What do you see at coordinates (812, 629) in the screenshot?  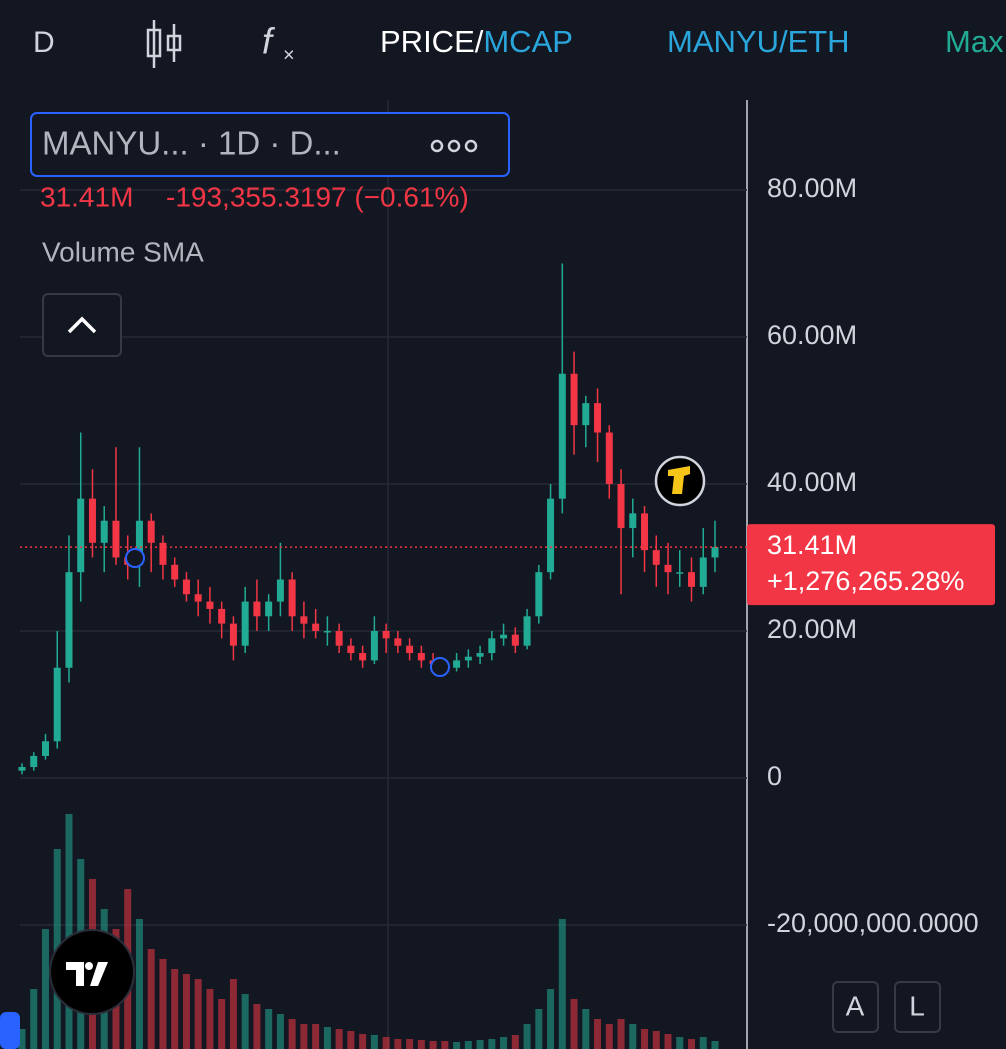 I see `y-tick-label: 20.00M` at bounding box center [812, 629].